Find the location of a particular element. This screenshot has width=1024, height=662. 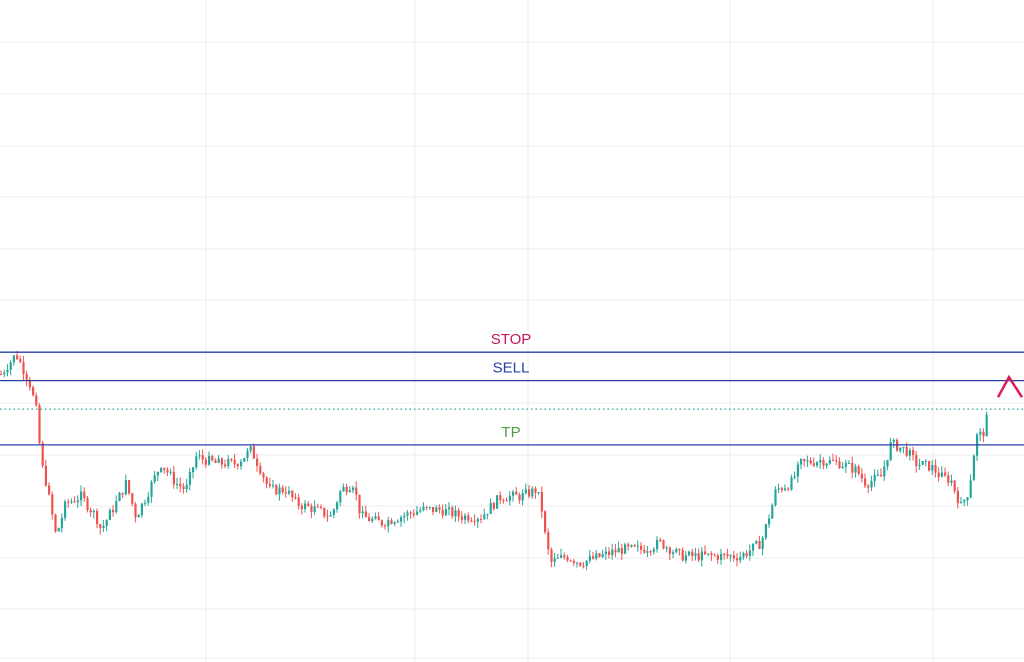

annotations is located at coordinates (1010, 386).